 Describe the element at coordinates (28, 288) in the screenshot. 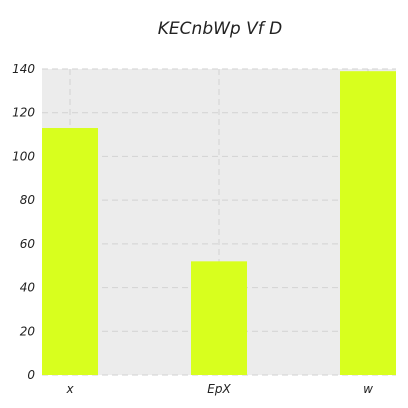

I see `y-tick-label: 40` at that location.